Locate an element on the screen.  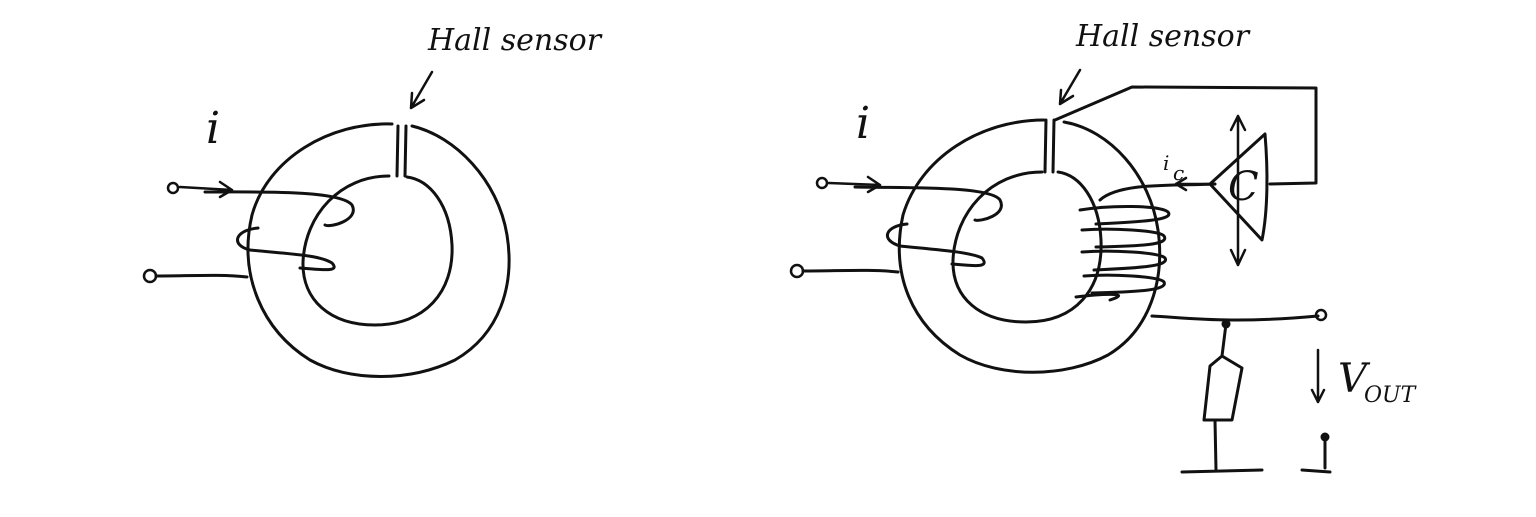
right-current-label: i is located at coordinates (863, 123).